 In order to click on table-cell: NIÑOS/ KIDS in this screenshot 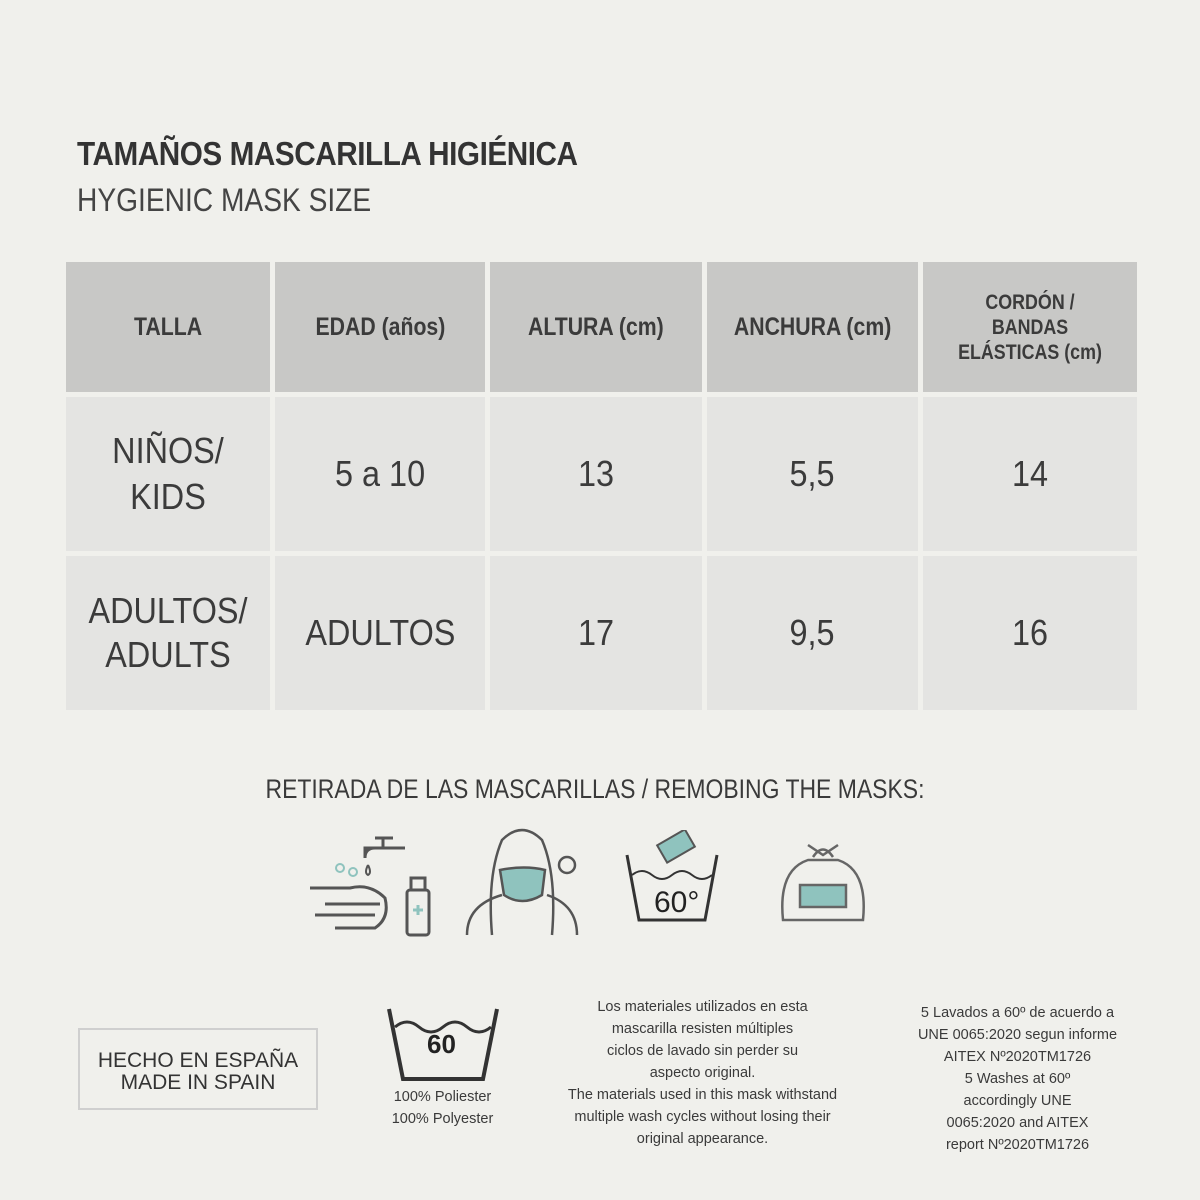, I will do `click(168, 474)`.